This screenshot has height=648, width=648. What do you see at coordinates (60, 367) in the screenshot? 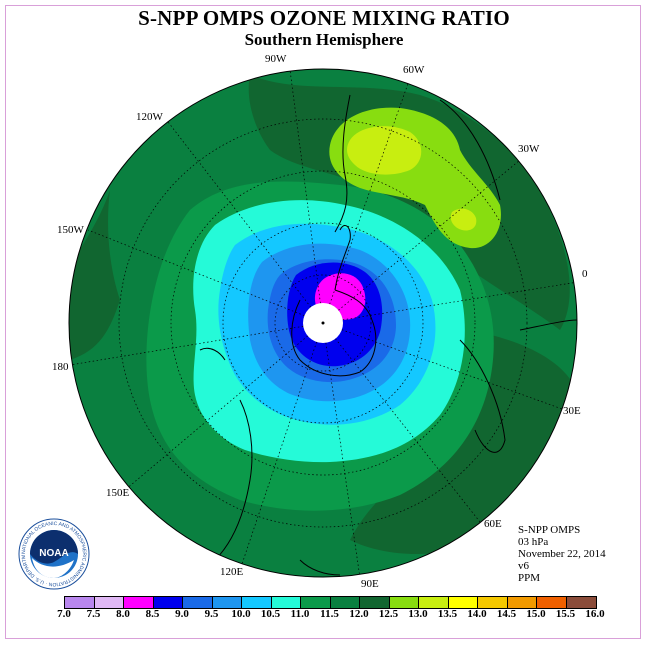
I see `lon-label-180: 180` at bounding box center [60, 367].